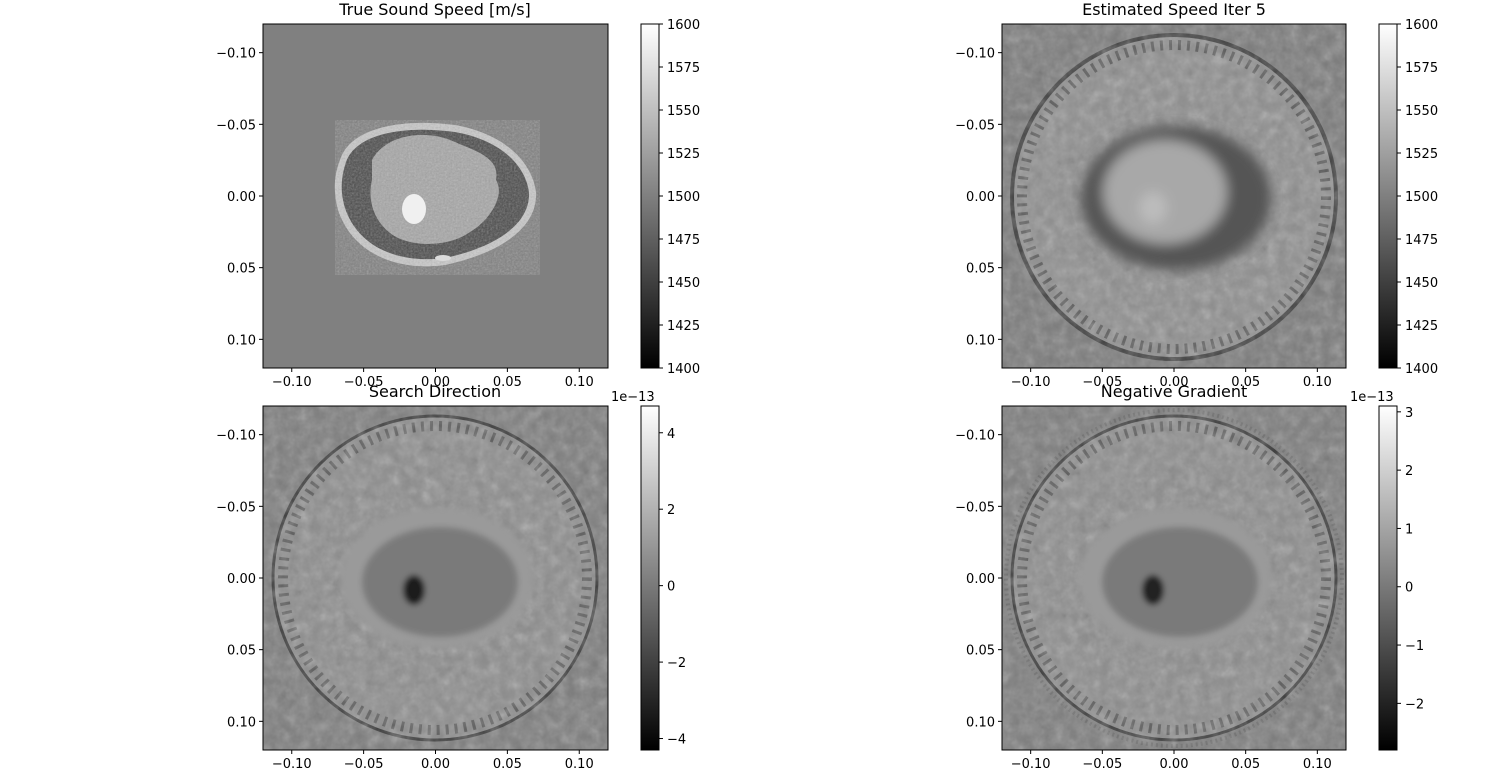 This screenshot has width=1496, height=776. What do you see at coordinates (1174, 9) in the screenshot?
I see `panel-title: Estimated Speed Iter 5` at bounding box center [1174, 9].